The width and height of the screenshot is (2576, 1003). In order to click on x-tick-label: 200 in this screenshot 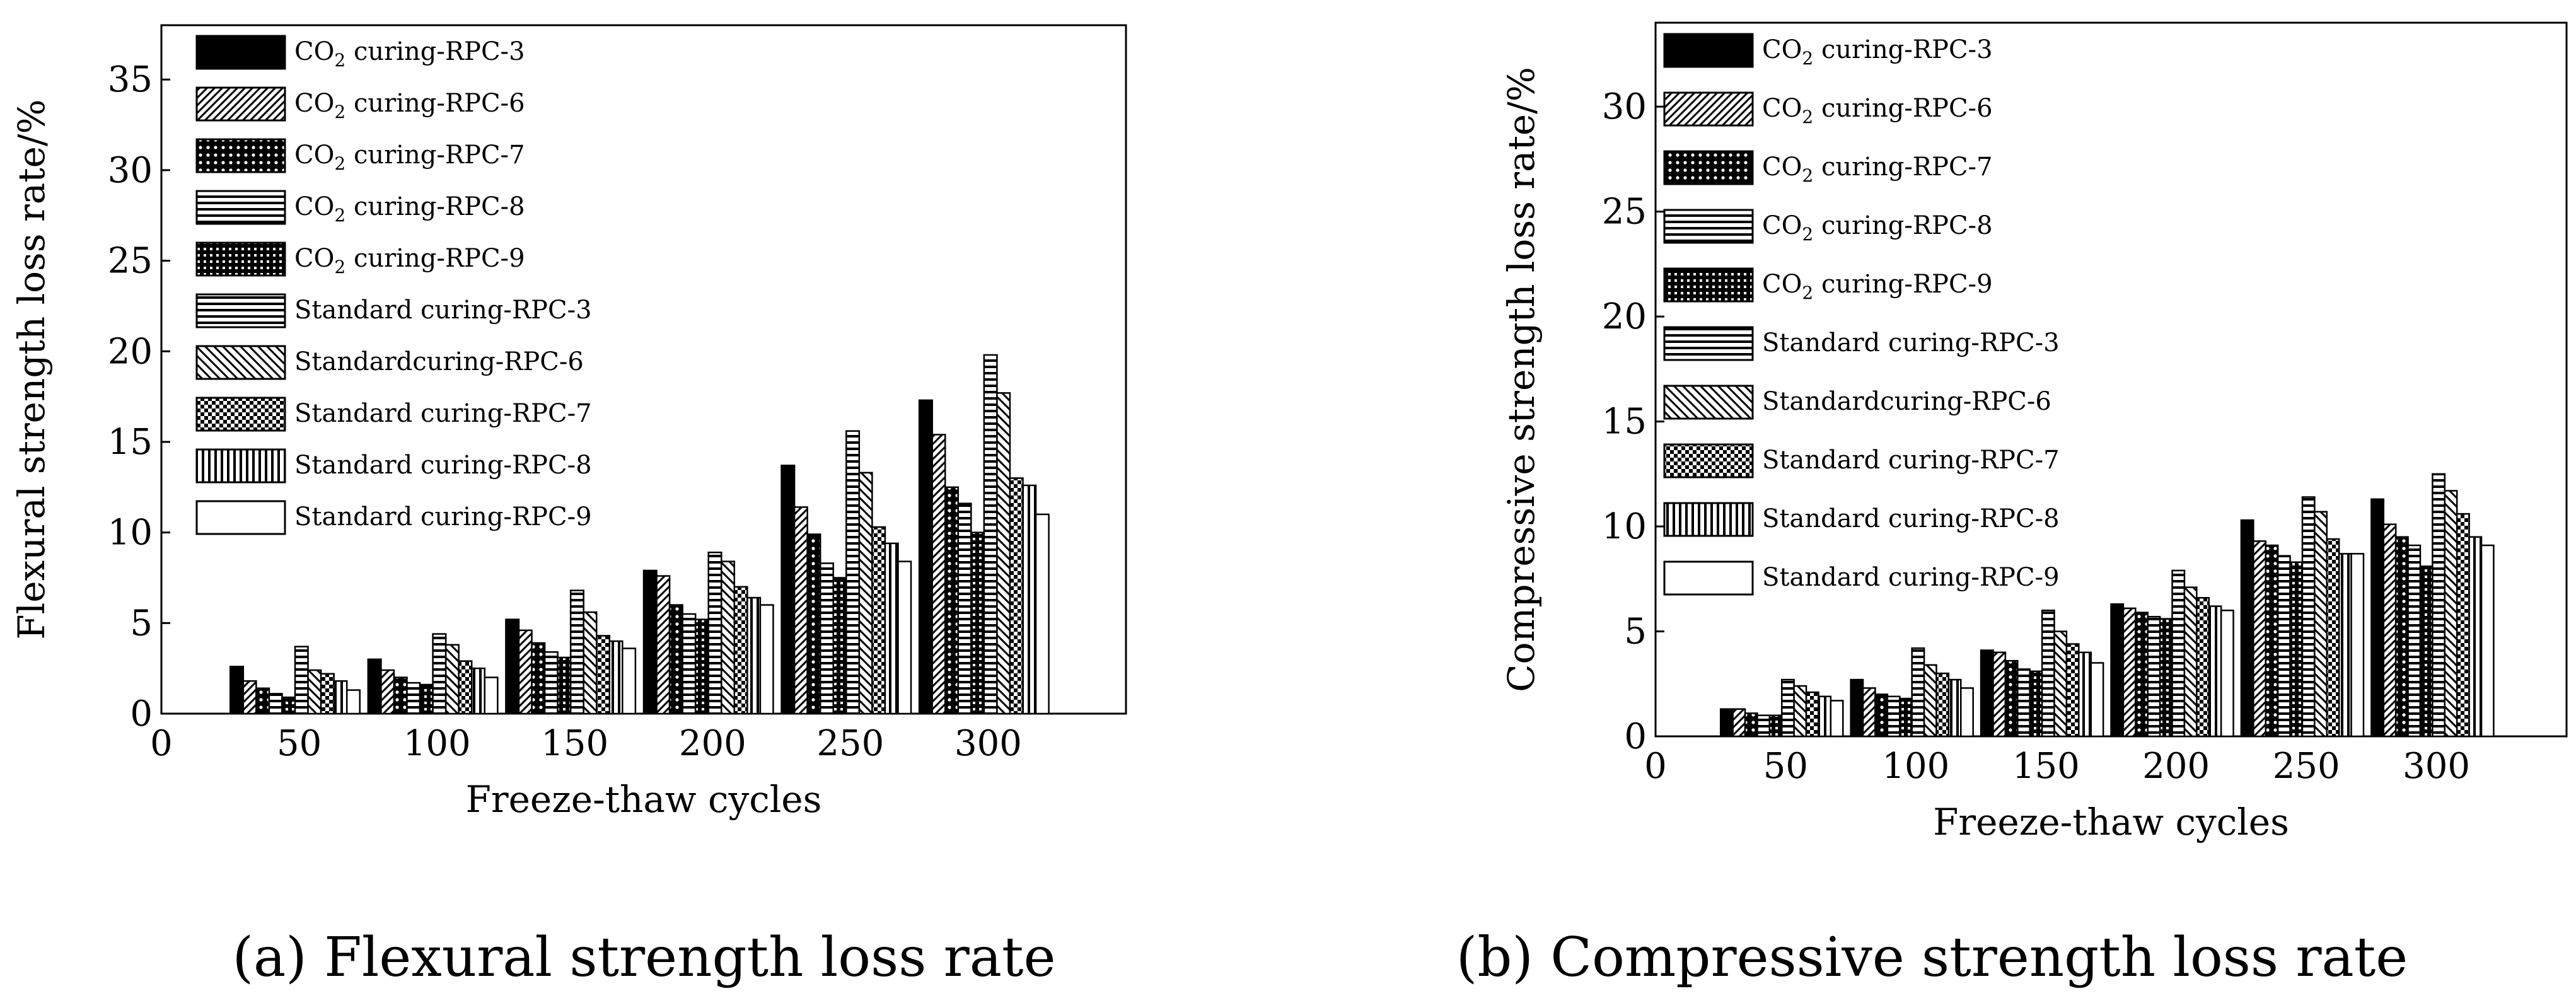, I will do `click(2176, 766)`.